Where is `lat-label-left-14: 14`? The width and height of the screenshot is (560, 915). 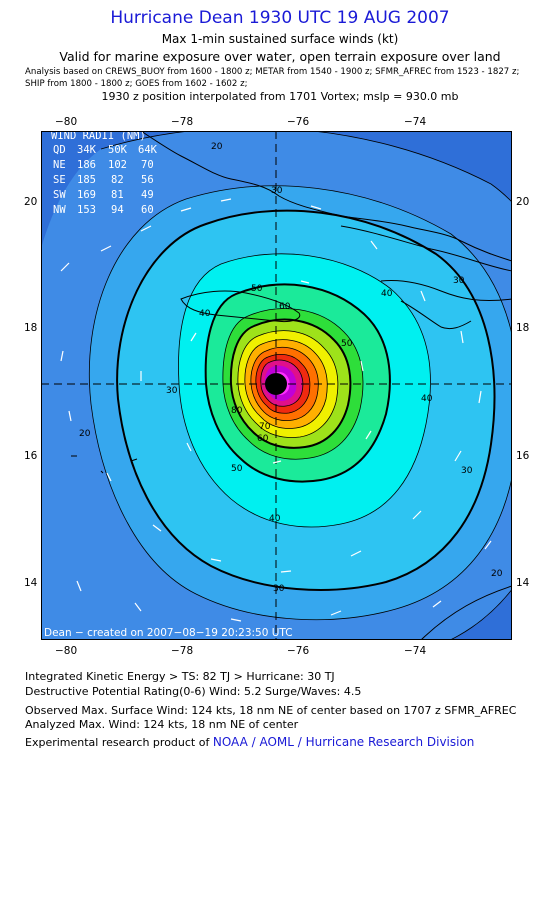 lat-label-left-14: 14 is located at coordinates (31, 583).